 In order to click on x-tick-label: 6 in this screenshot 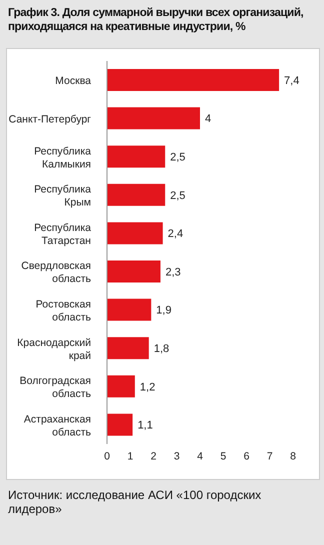, I will do `click(247, 456)`.